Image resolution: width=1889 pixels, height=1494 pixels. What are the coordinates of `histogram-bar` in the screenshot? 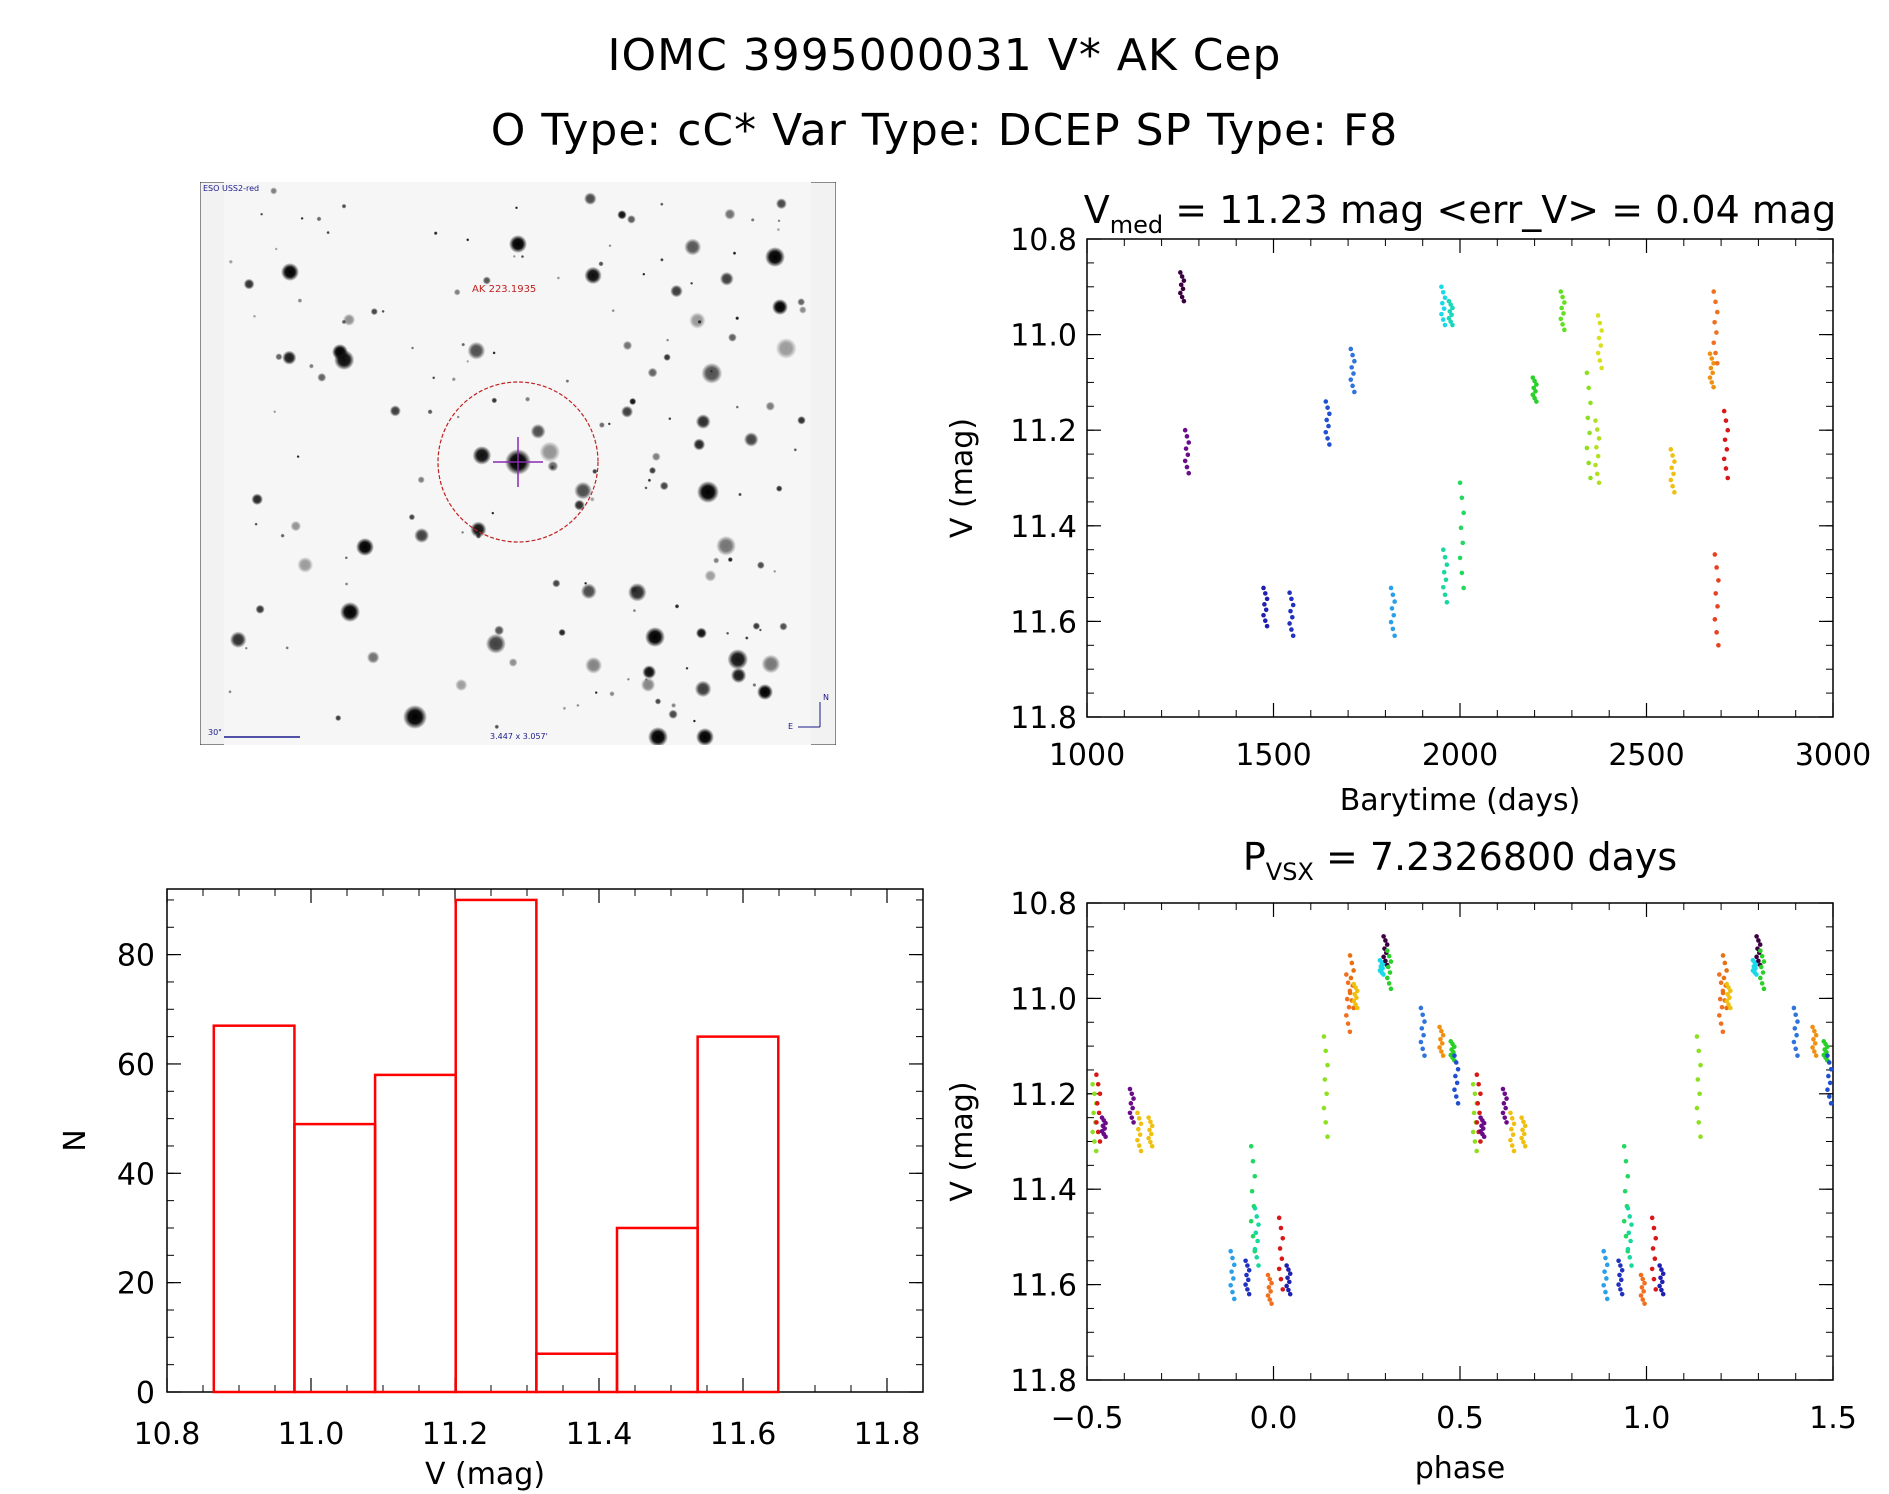 It's located at (738, 1214).